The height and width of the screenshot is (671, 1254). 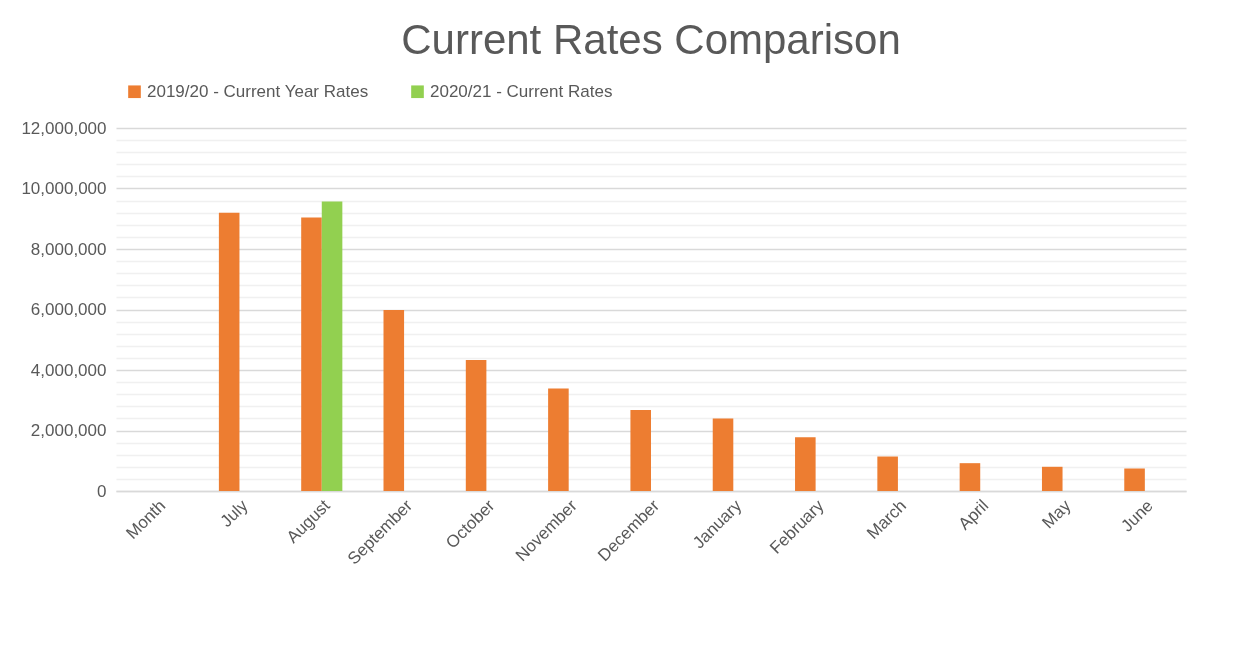 What do you see at coordinates (68, 370) in the screenshot?
I see `y-tick-label: 4,000,000` at bounding box center [68, 370].